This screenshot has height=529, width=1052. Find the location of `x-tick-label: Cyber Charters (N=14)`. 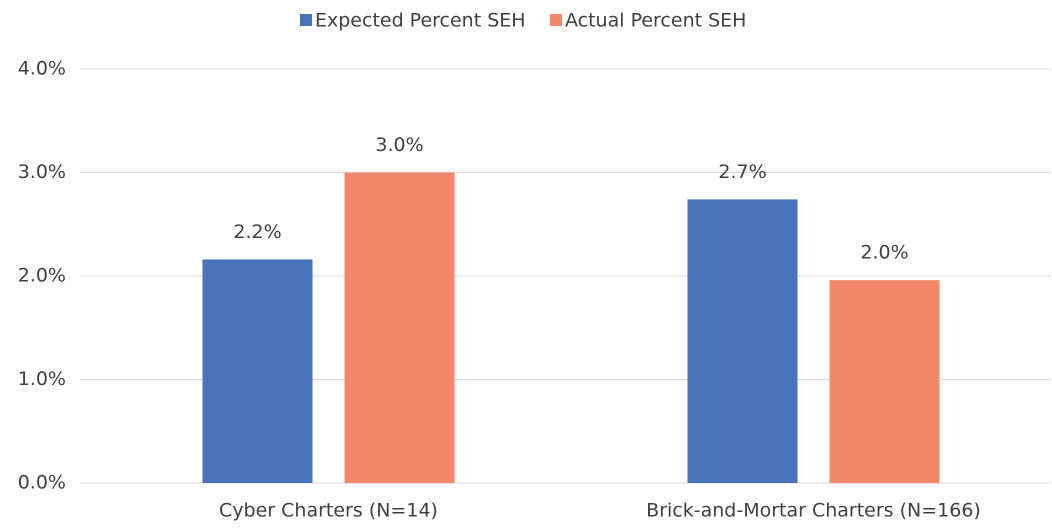

x-tick-label: Cyber Charters (N=14) is located at coordinates (328, 511).